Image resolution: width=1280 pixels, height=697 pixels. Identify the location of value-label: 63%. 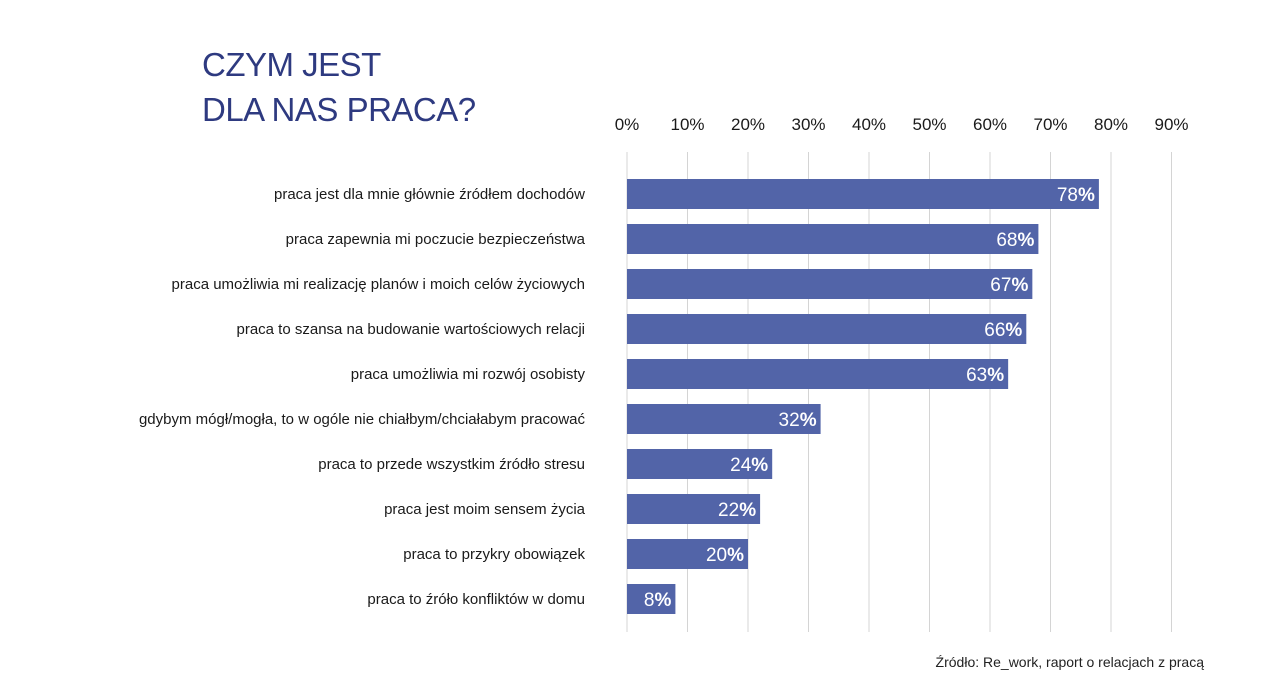
(985, 375).